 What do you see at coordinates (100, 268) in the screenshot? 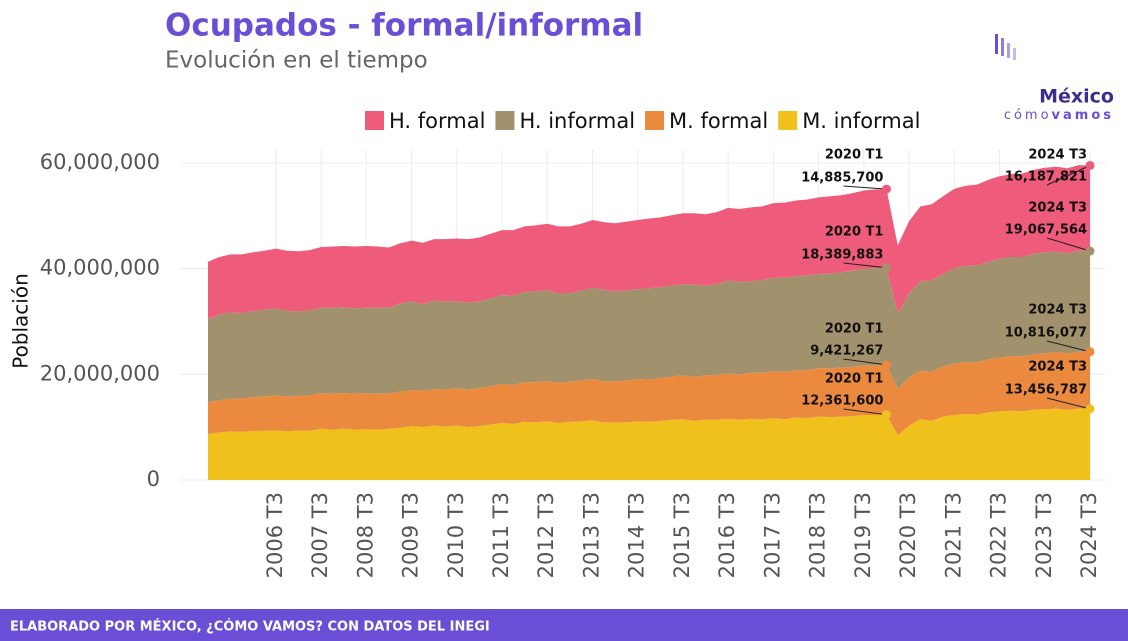
I see `y-tick-label: 40,000,000` at bounding box center [100, 268].